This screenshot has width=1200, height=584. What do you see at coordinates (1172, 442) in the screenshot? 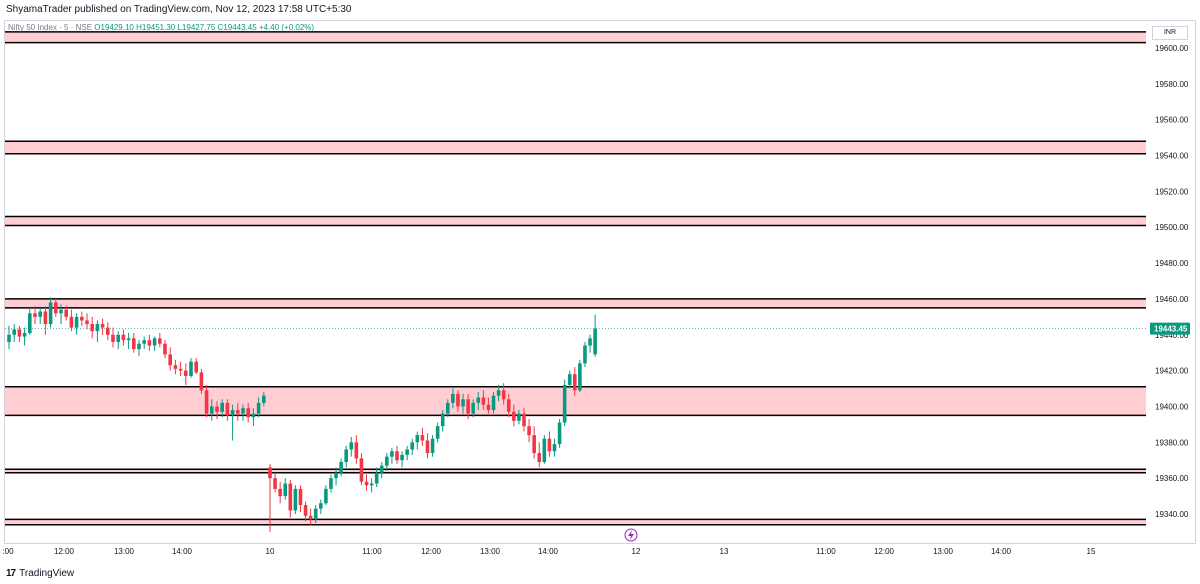
I see `y-tick-label: 19380.00` at bounding box center [1172, 442].